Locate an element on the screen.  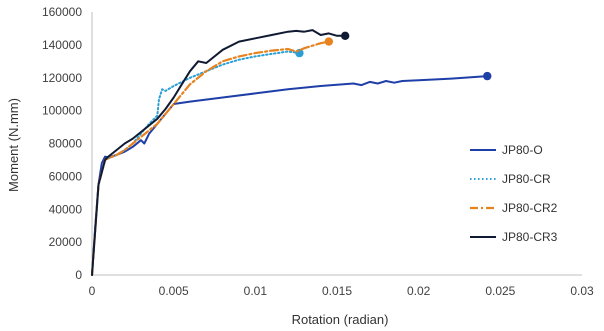
series-end-marker-jp80-cr3 is located at coordinates (345, 36).